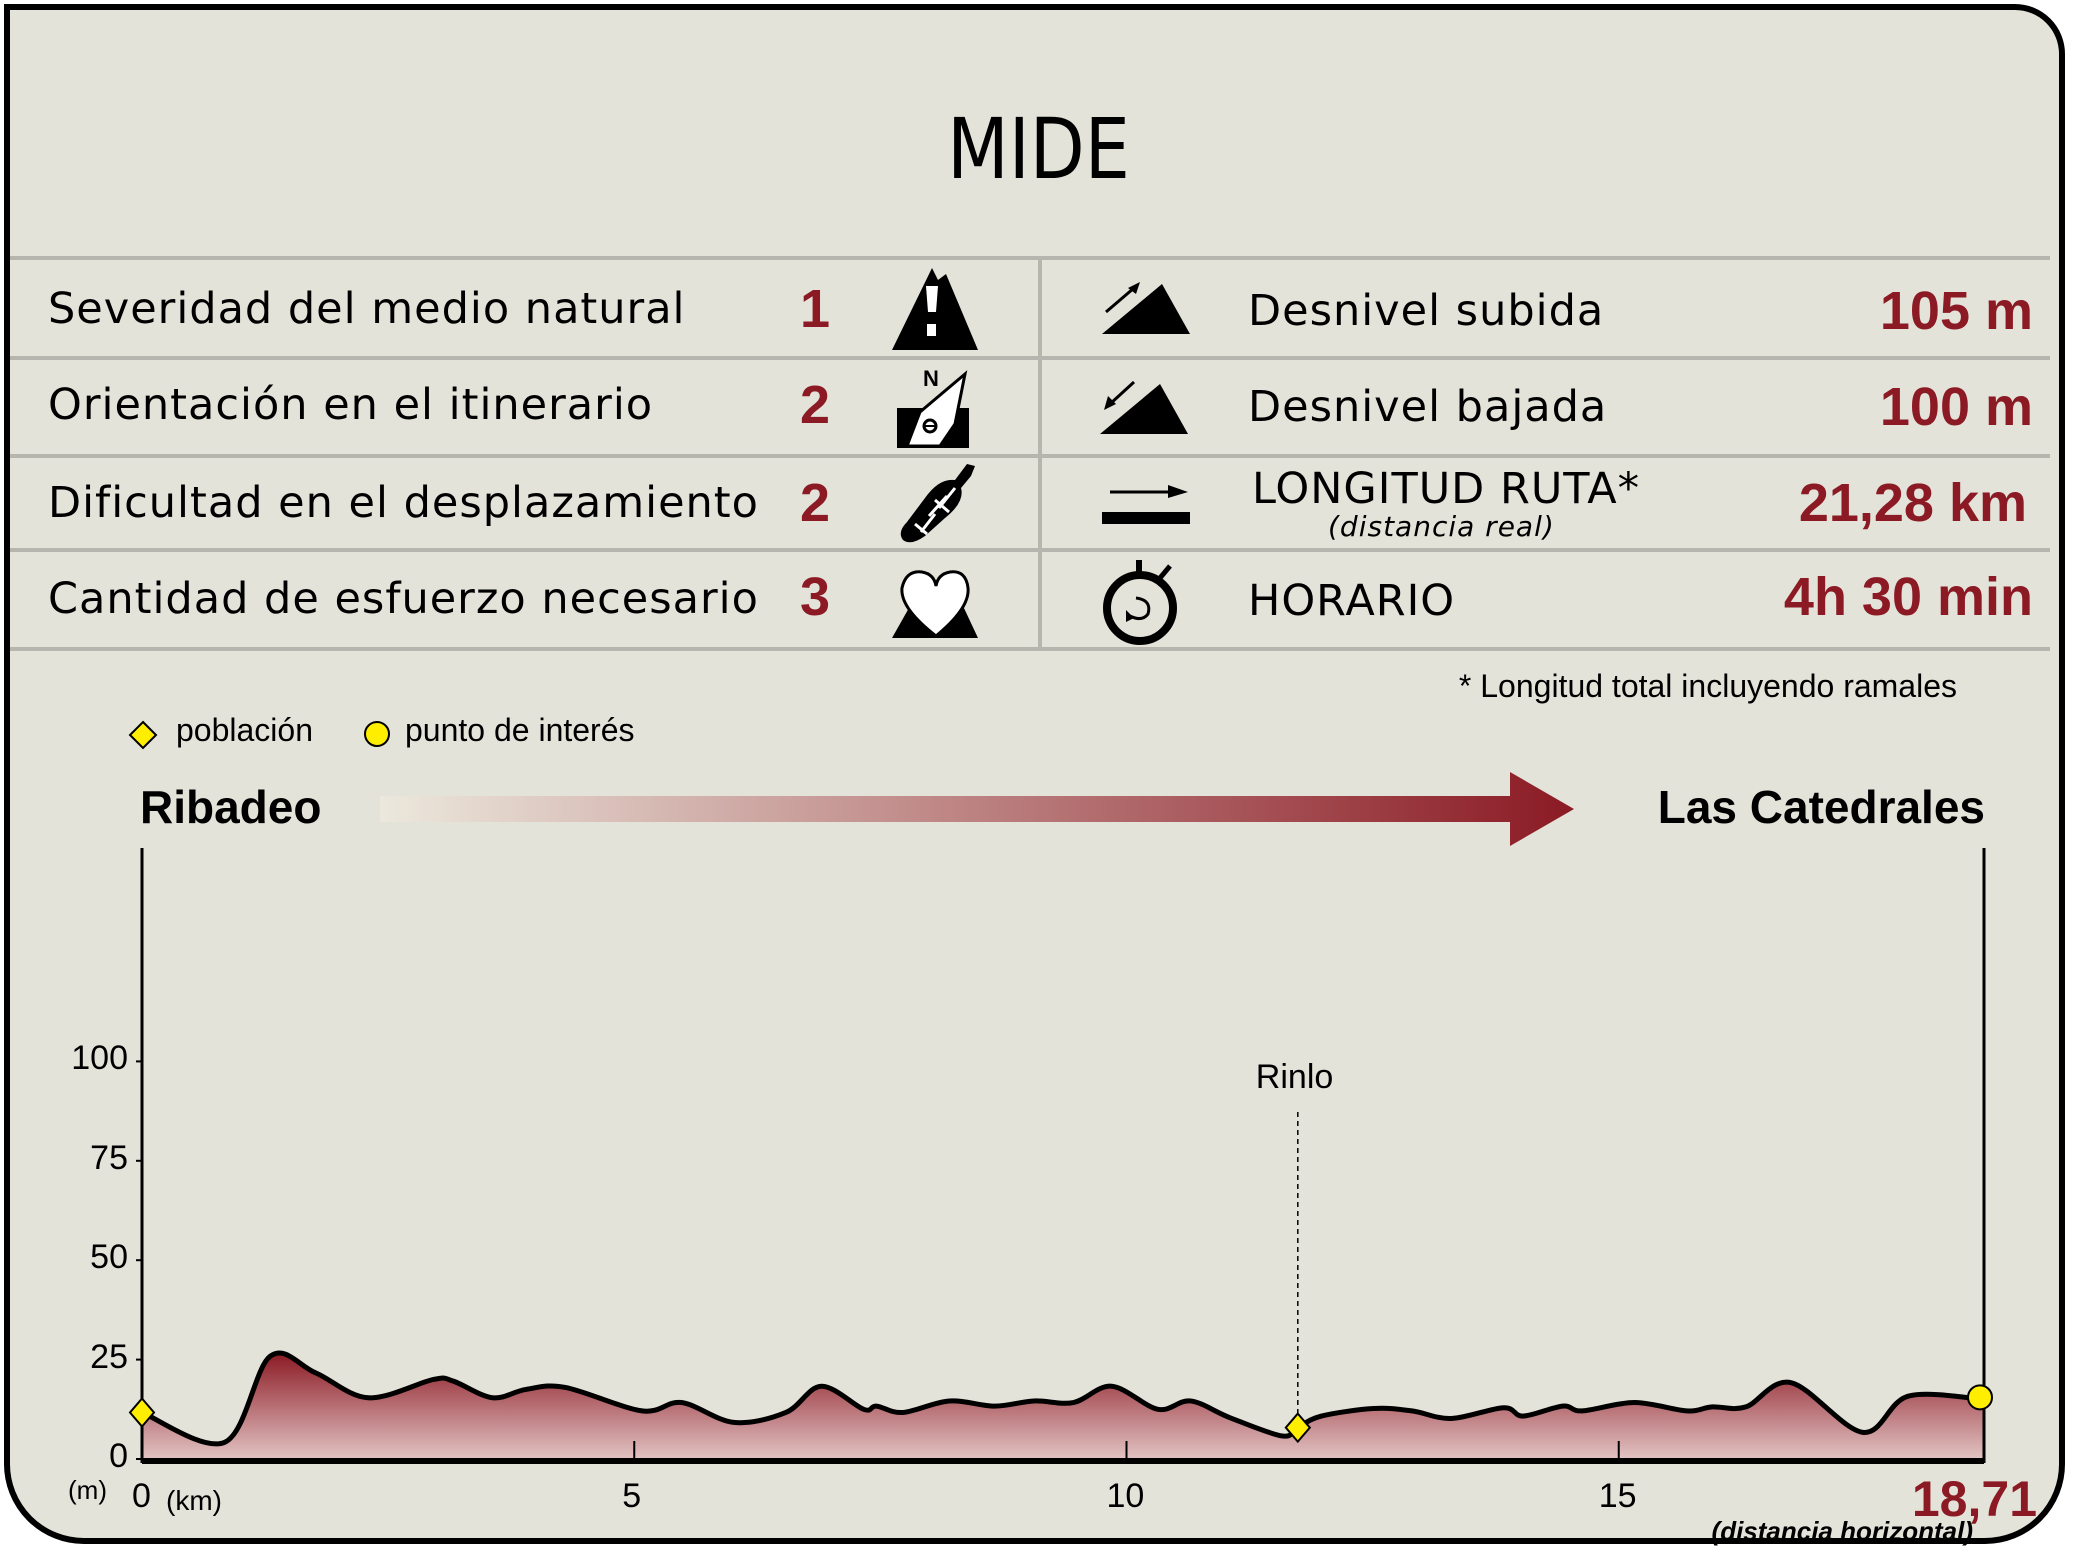  Describe the element at coordinates (1125, 1496) in the screenshot. I see `x-tick-label: 10` at that location.